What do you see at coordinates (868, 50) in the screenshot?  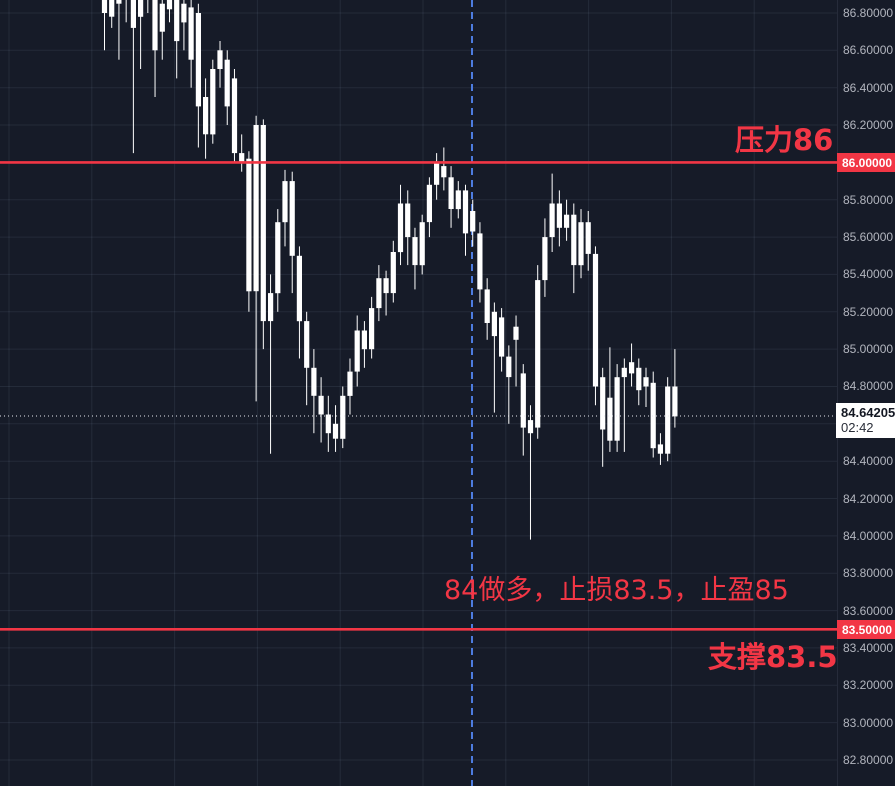 I see `axis-tick-label: 86.60000` at bounding box center [868, 50].